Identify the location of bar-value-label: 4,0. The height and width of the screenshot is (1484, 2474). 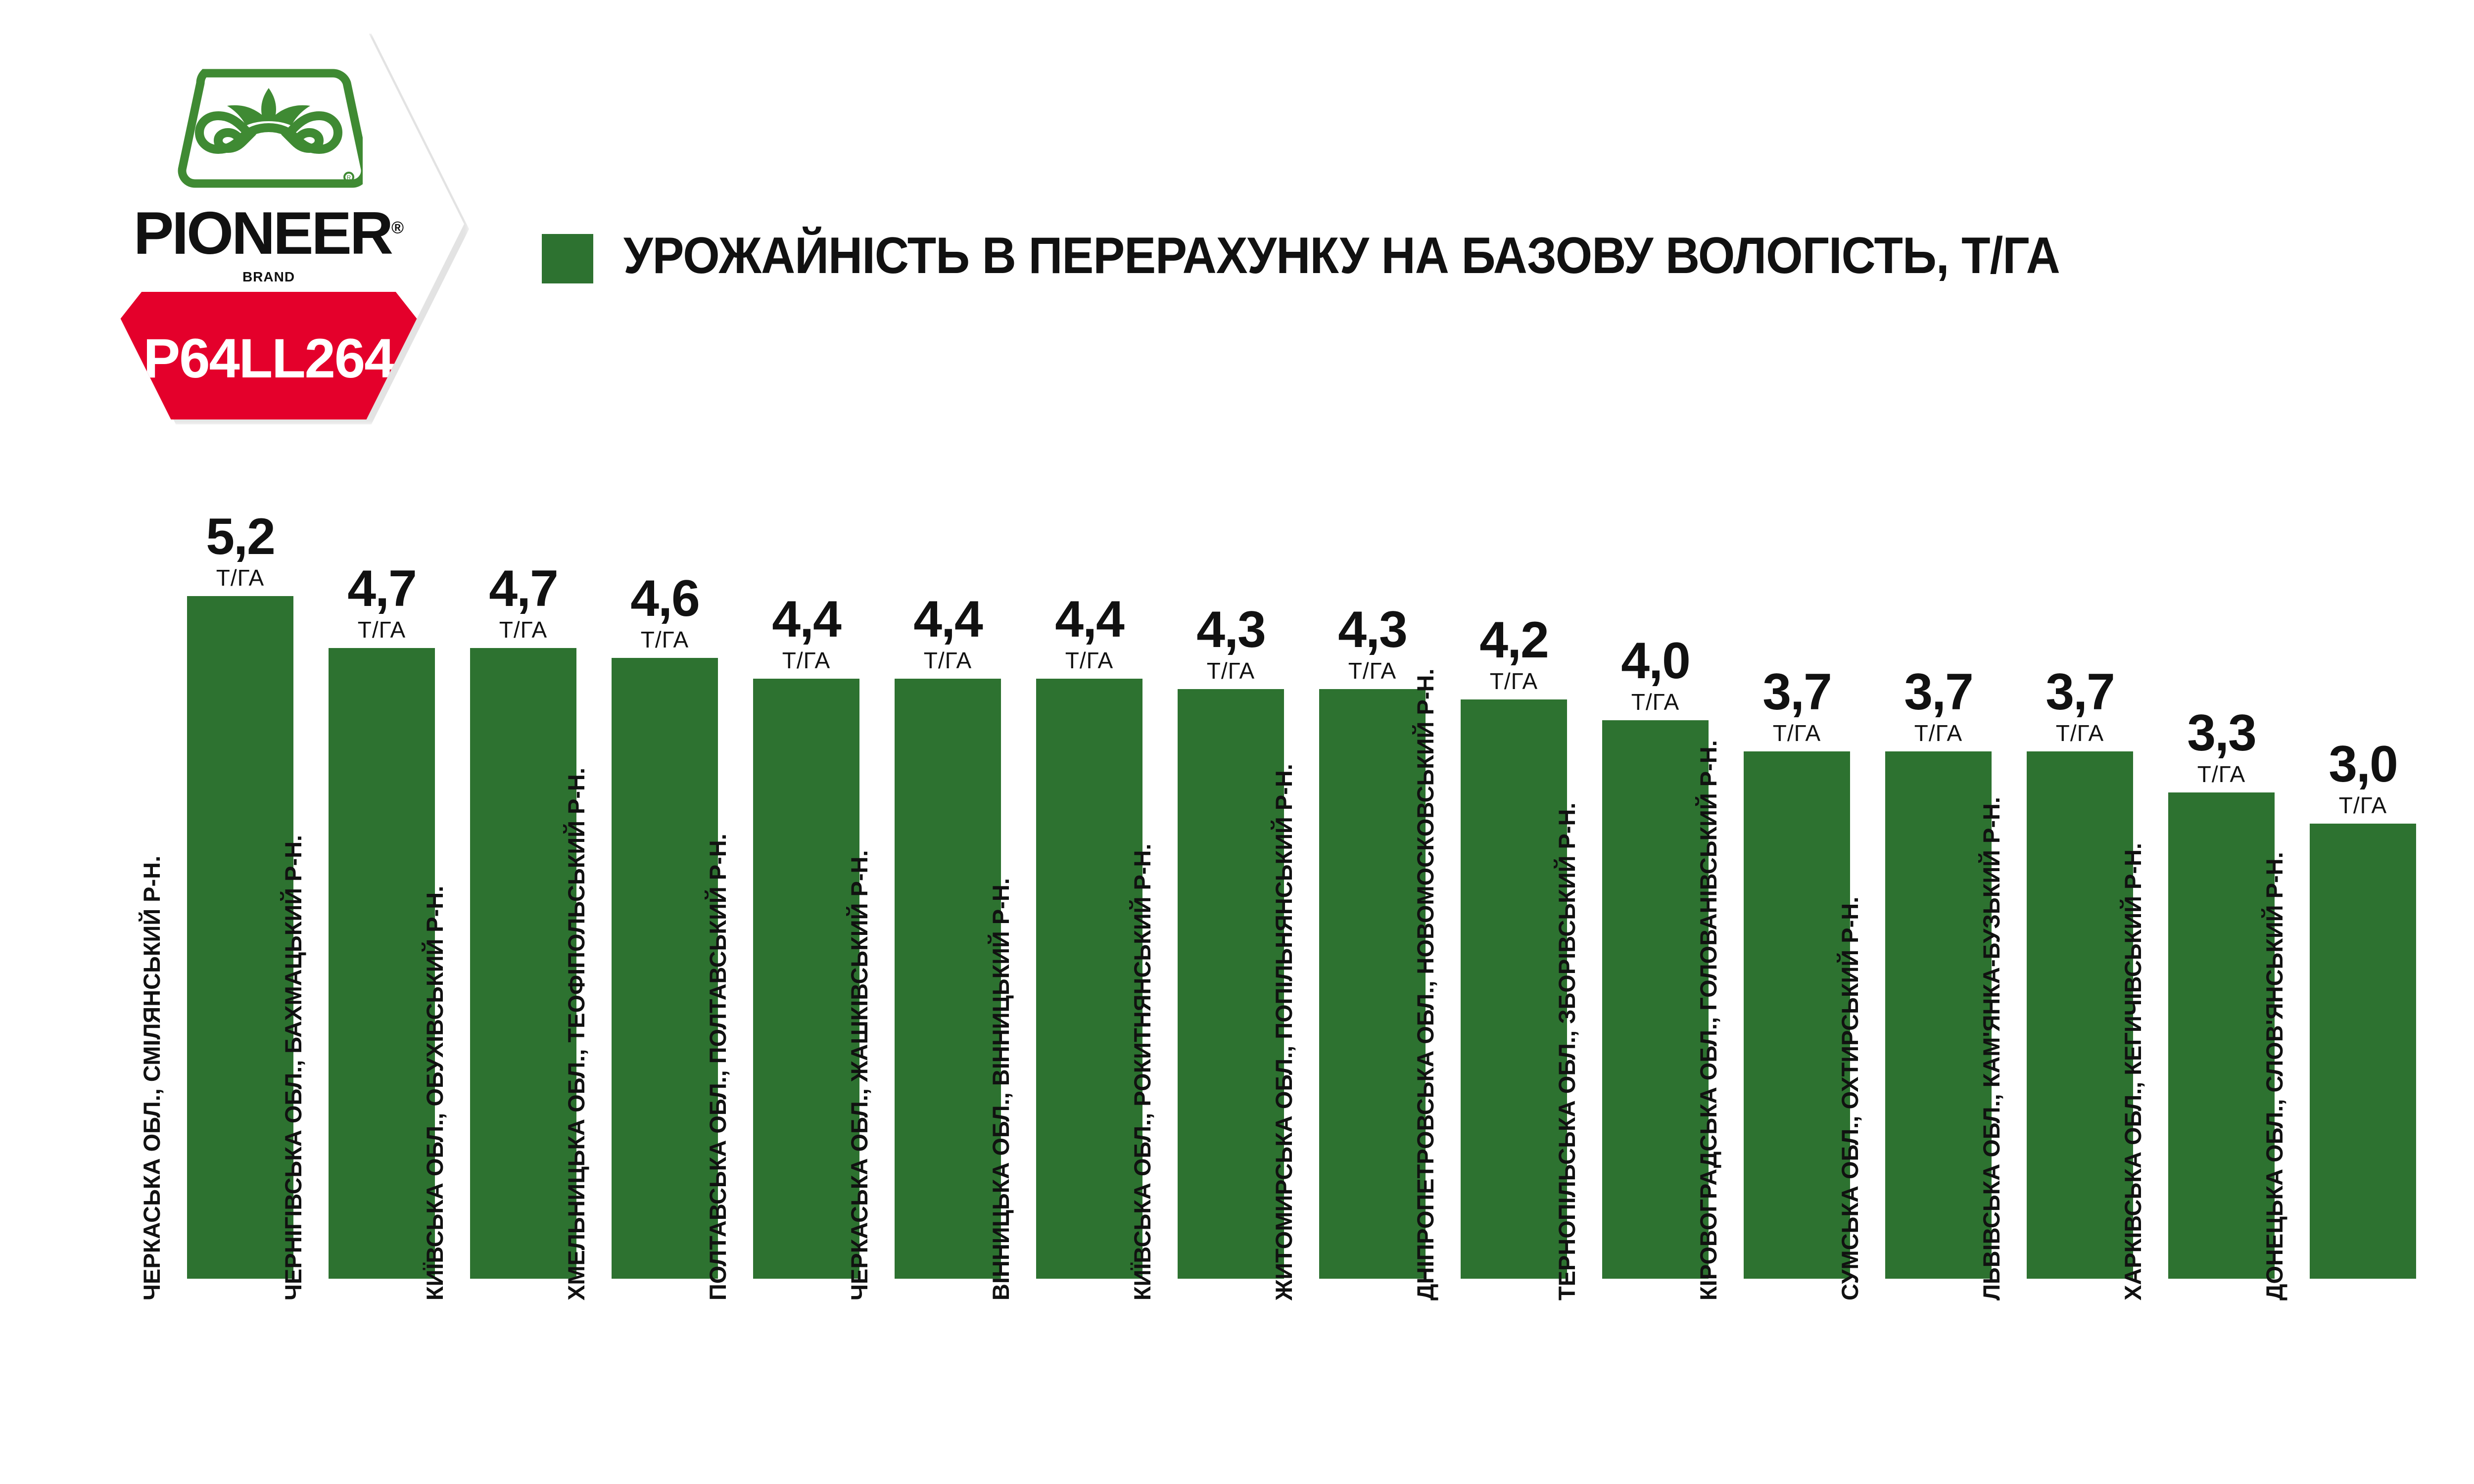
(1656, 661).